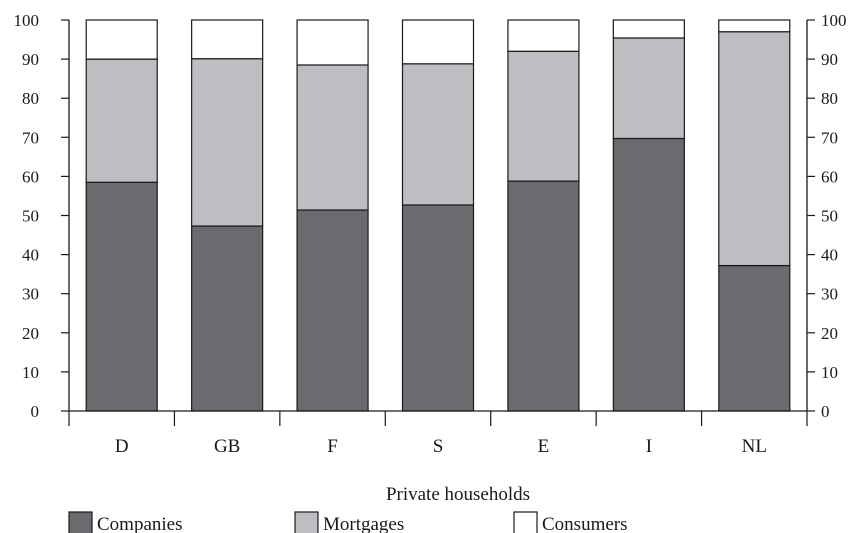 The image size is (863, 533). I want to click on y-tick-label-right: 40, so click(829, 255).